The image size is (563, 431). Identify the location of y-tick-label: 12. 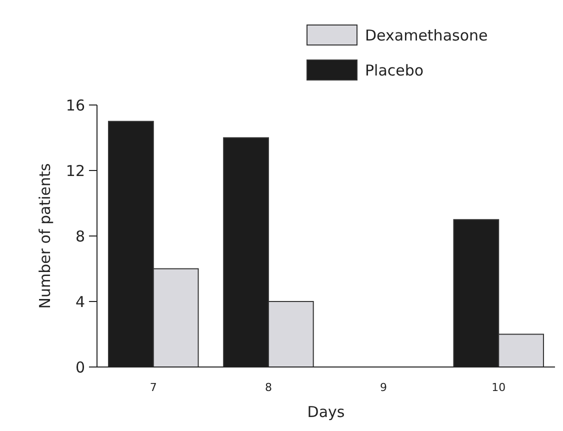
(75, 171).